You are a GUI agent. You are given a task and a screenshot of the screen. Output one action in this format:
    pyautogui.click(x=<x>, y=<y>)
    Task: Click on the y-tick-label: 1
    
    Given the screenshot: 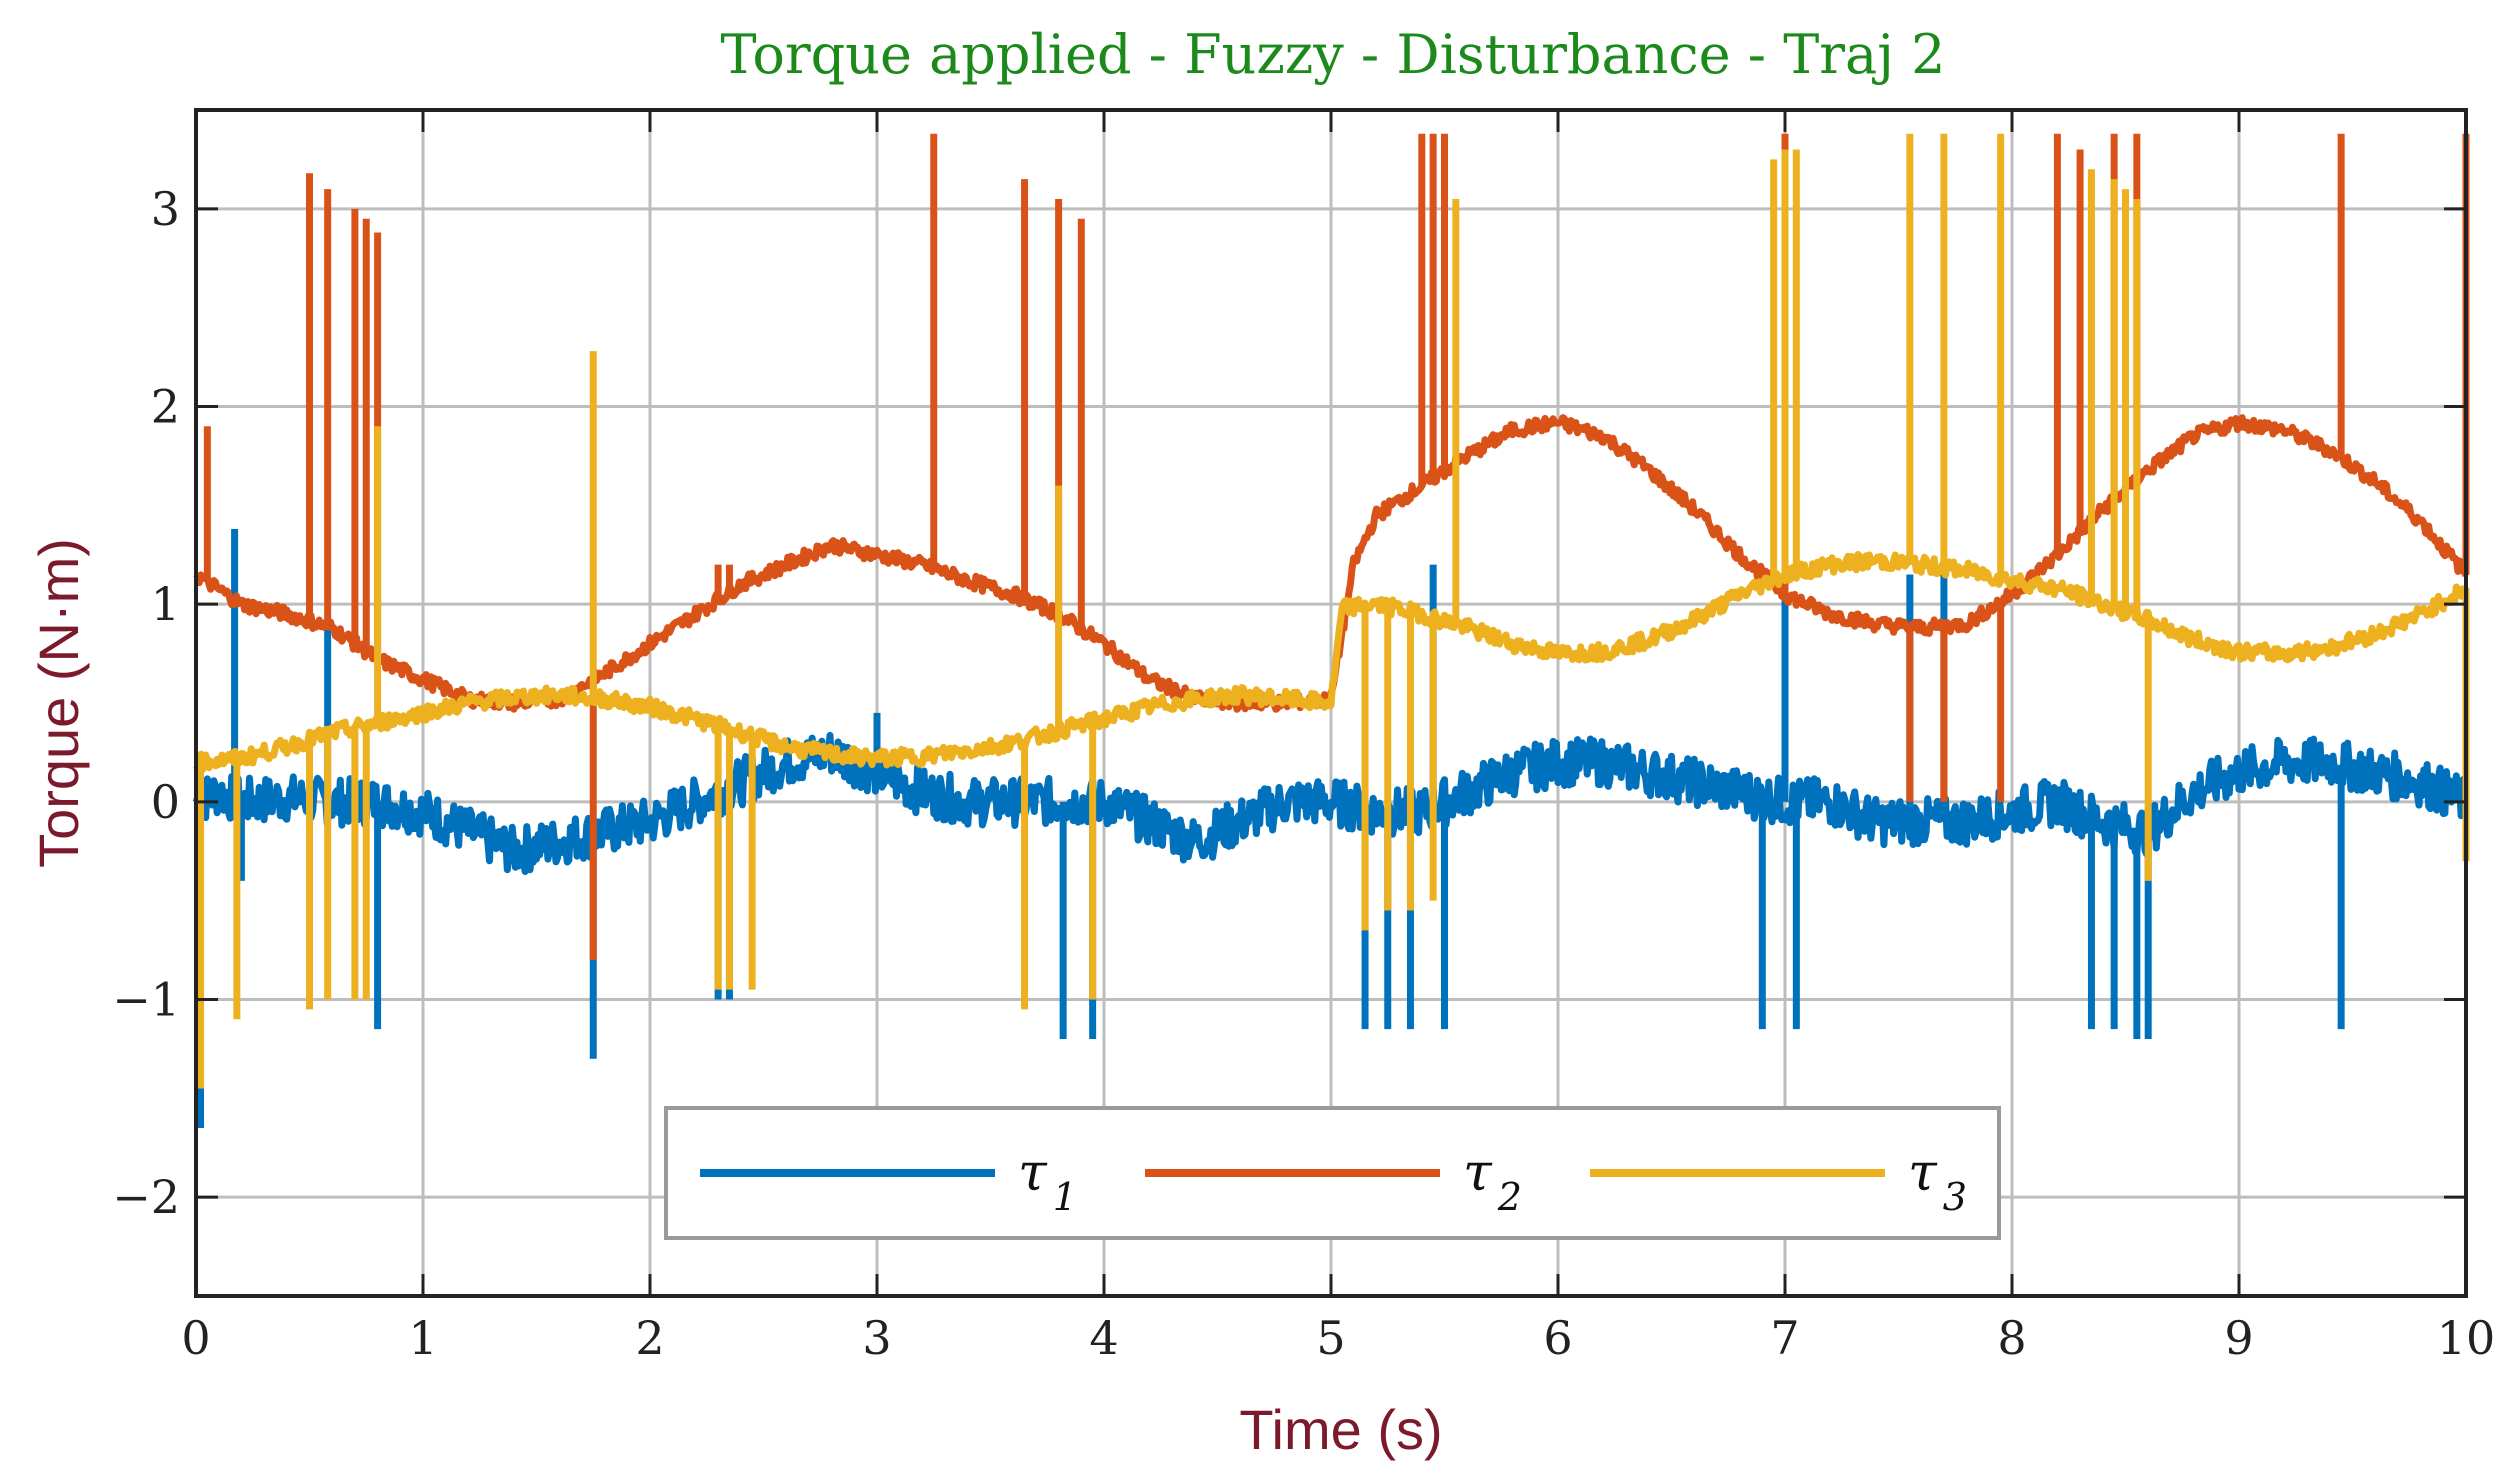 What is the action you would take?
    pyautogui.click(x=165, y=604)
    